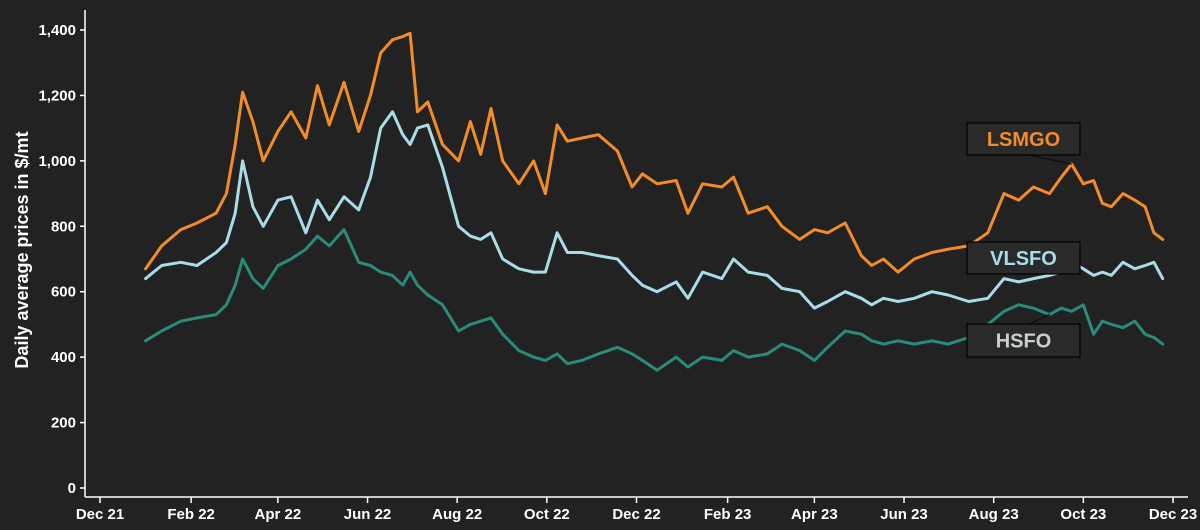  Describe the element at coordinates (814, 514) in the screenshot. I see `x-tick-label: Apr 23` at that location.